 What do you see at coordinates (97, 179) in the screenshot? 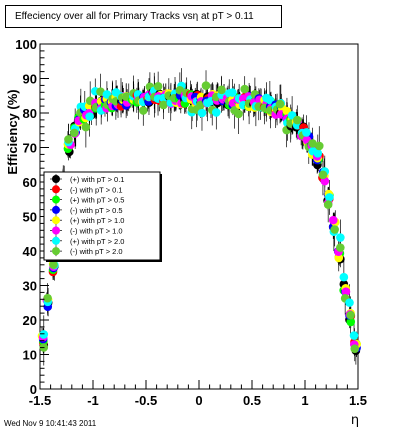
I see `legend-label: (+) with pT > 0.1` at bounding box center [97, 179].